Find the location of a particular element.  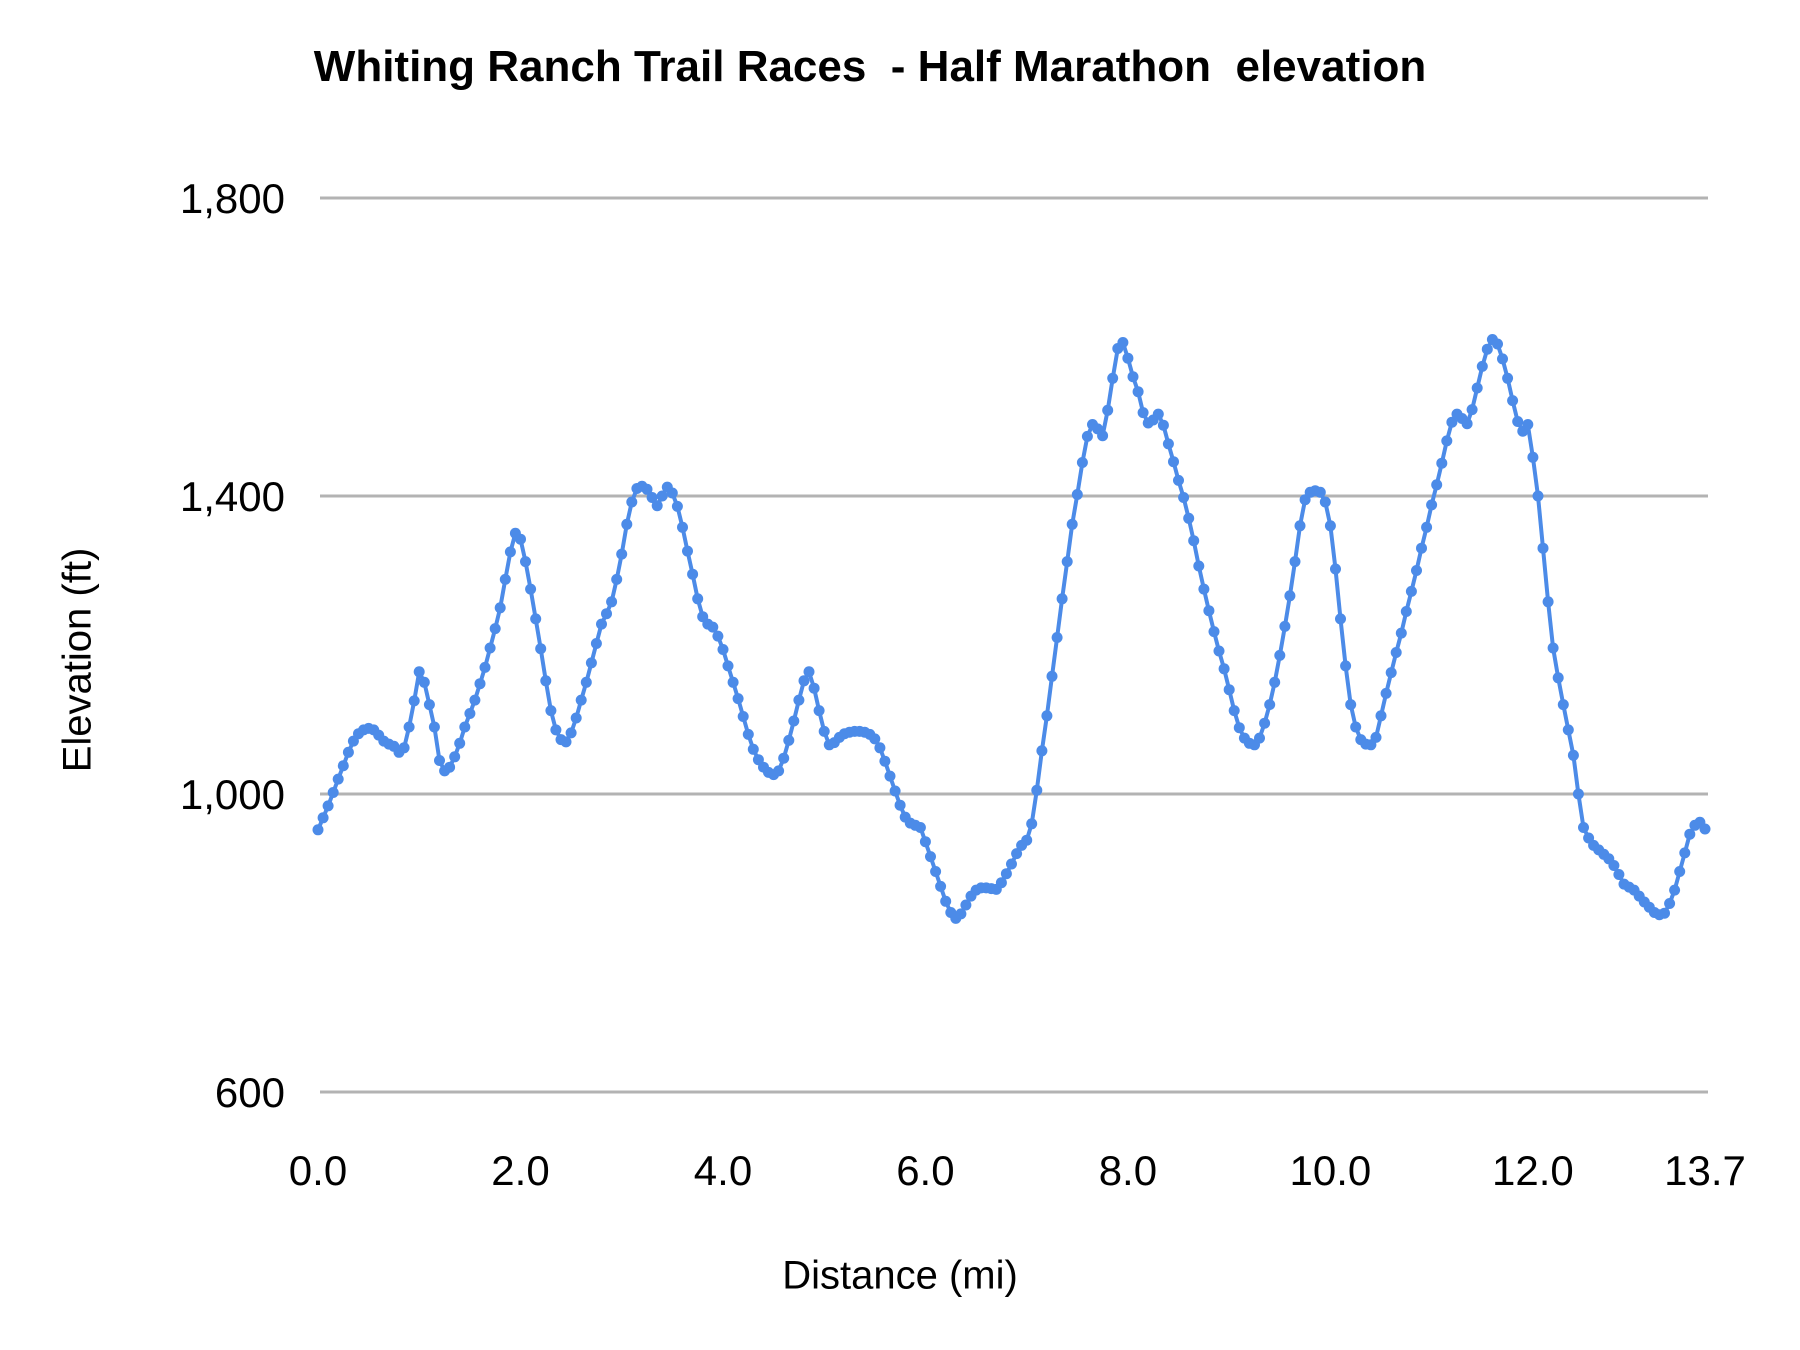

y-tick-label: 1,800 is located at coordinates (232, 198).